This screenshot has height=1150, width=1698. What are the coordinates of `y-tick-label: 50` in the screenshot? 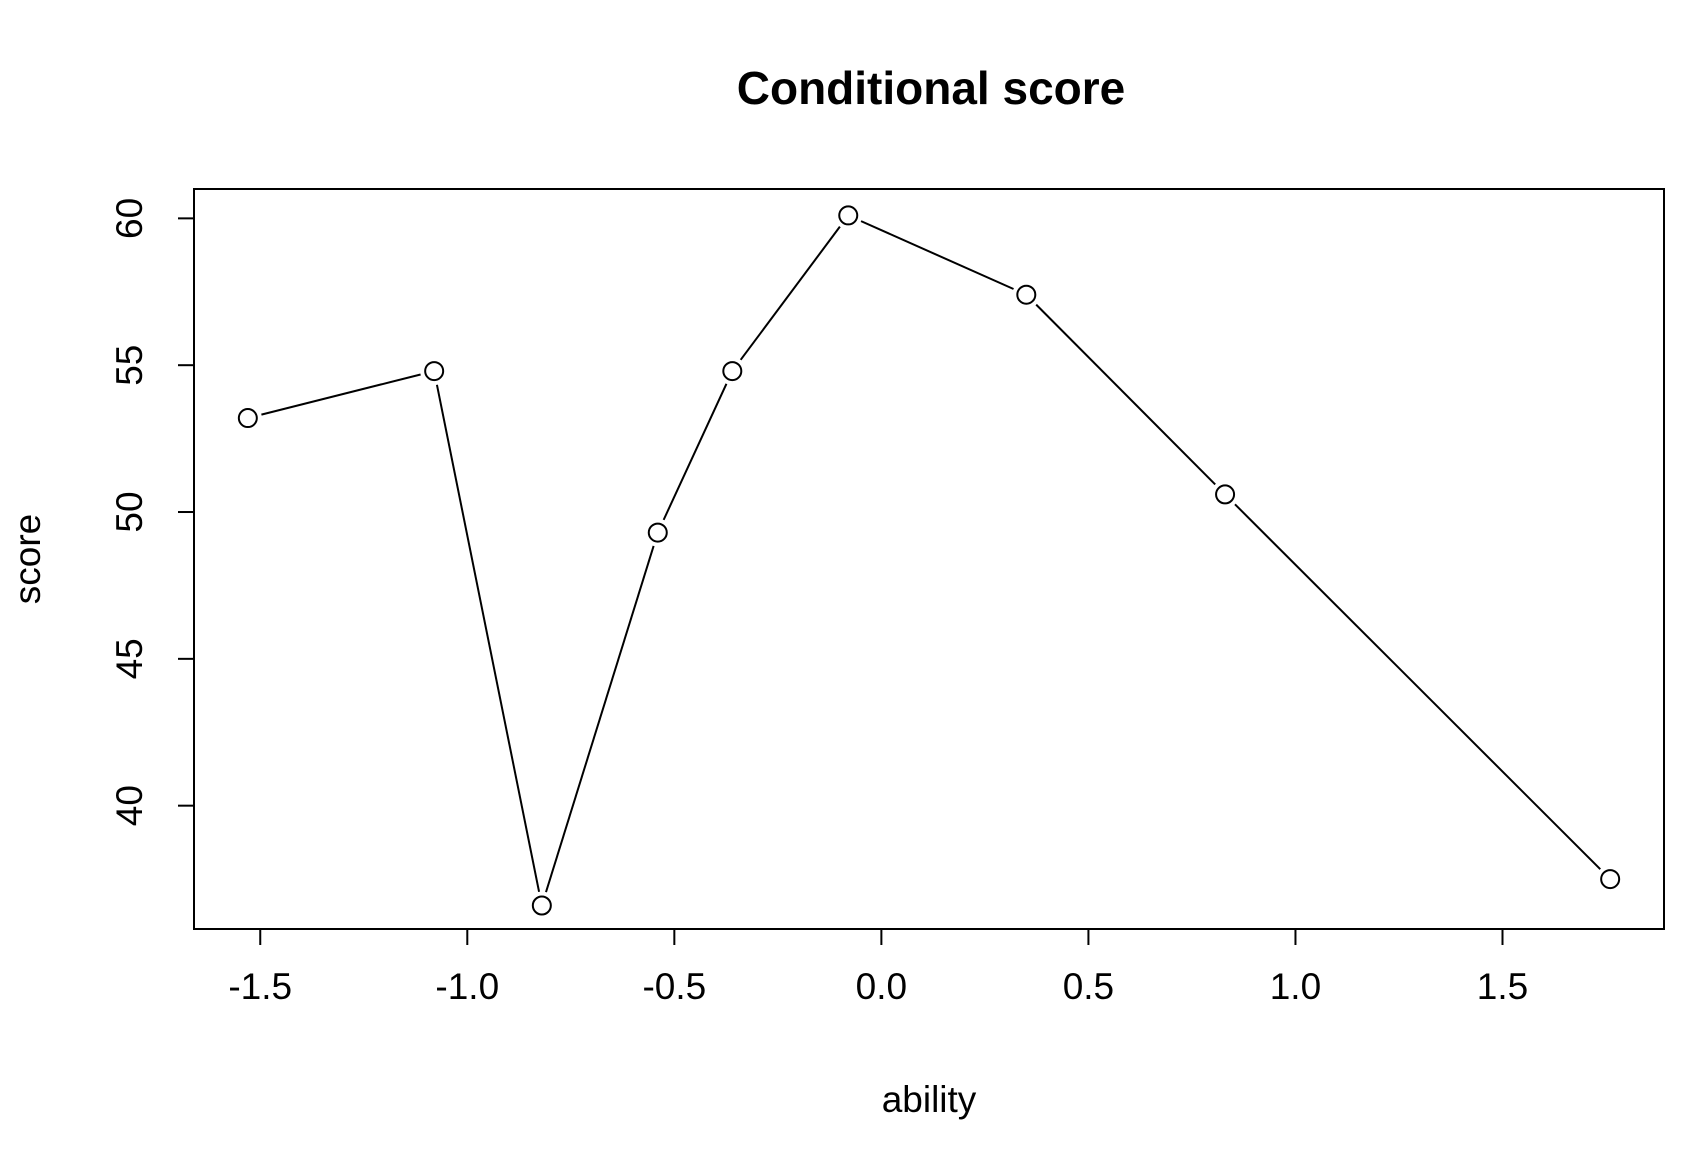 It's located at (129, 511).